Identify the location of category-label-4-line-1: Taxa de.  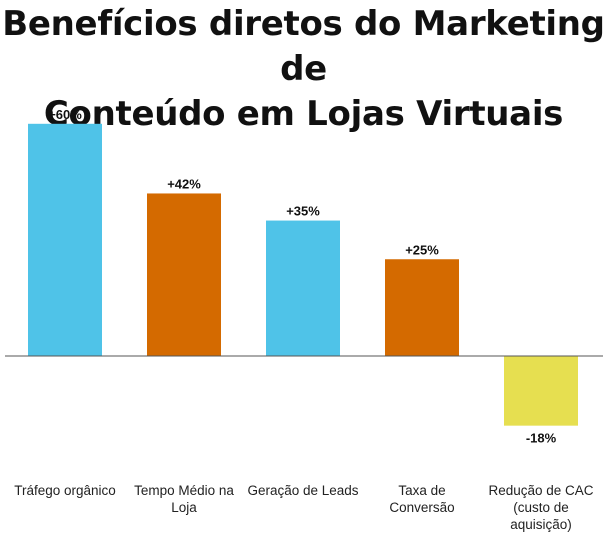
(422, 490).